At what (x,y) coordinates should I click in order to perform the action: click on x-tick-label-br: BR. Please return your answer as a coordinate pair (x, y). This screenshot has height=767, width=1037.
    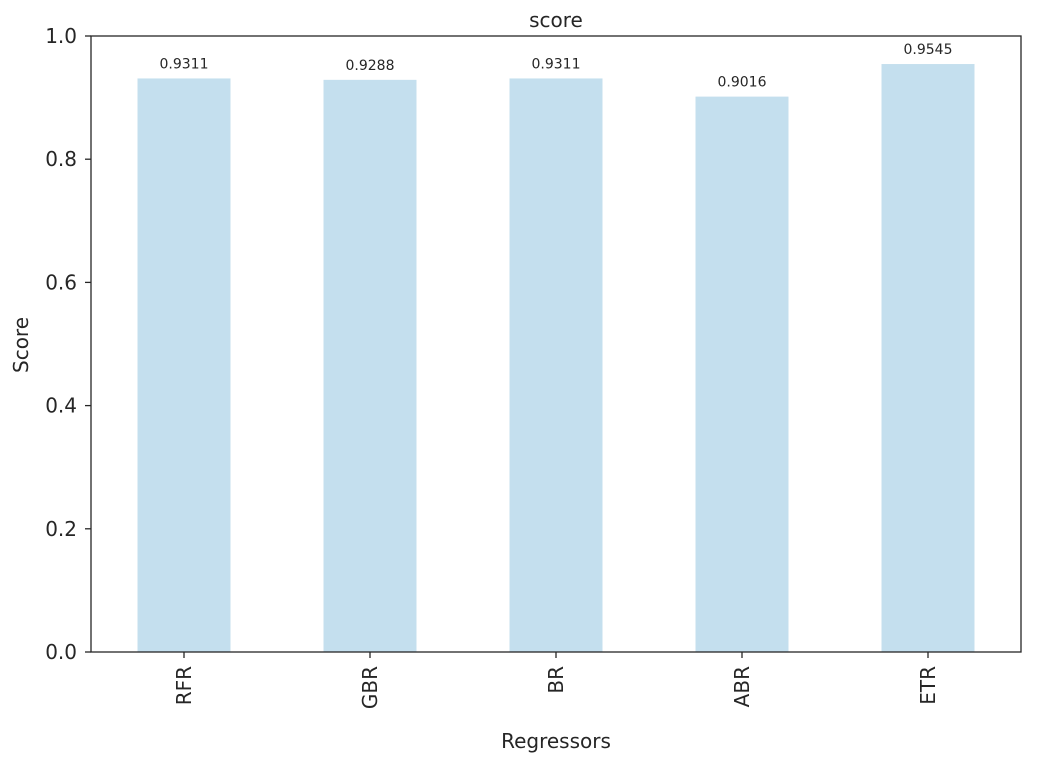
    Looking at the image, I should click on (556, 680).